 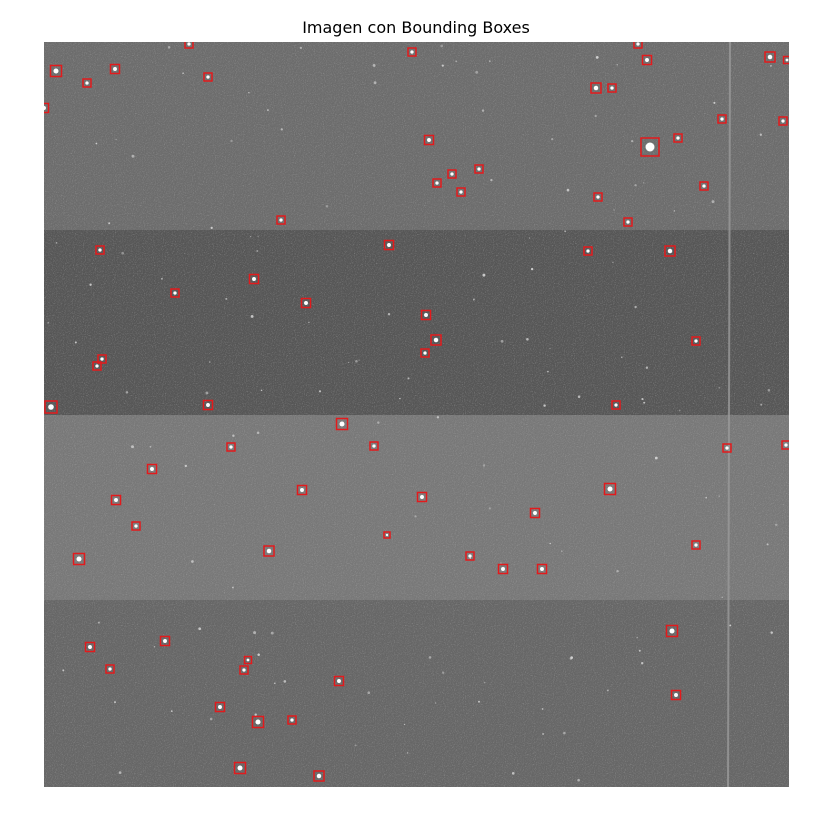 What do you see at coordinates (729, 414) in the screenshot?
I see `vertical-streak` at bounding box center [729, 414].